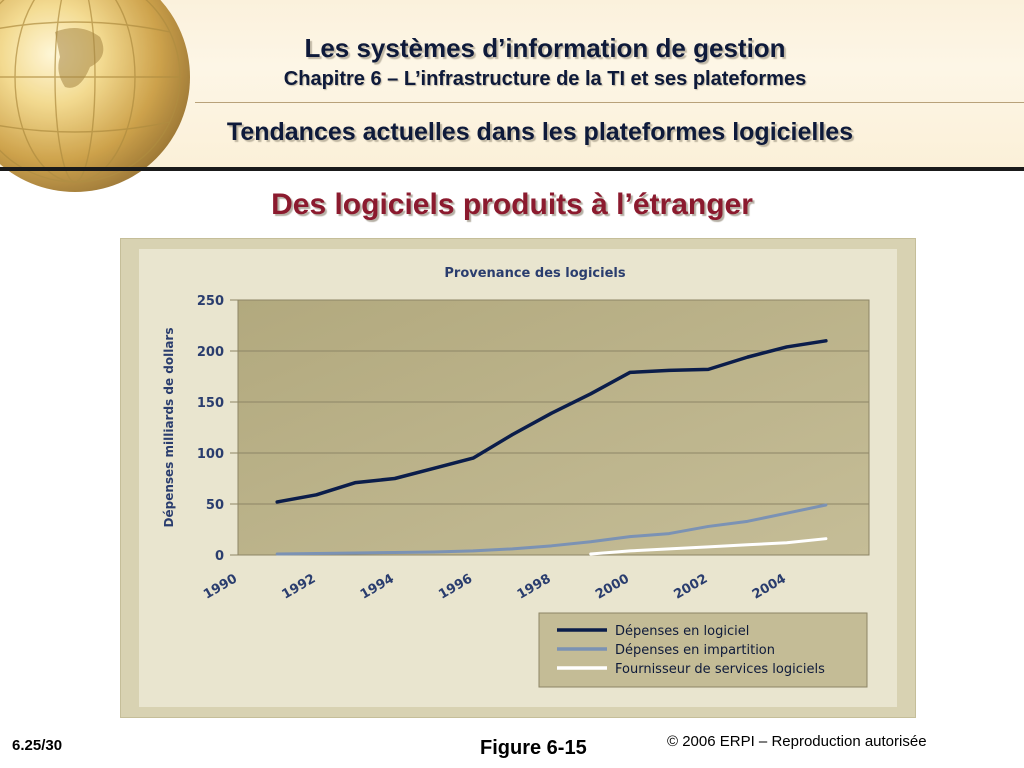 This screenshot has height=768, width=1024. What do you see at coordinates (682, 631) in the screenshot?
I see `legend-label-1: Dépenses en logiciel` at bounding box center [682, 631].